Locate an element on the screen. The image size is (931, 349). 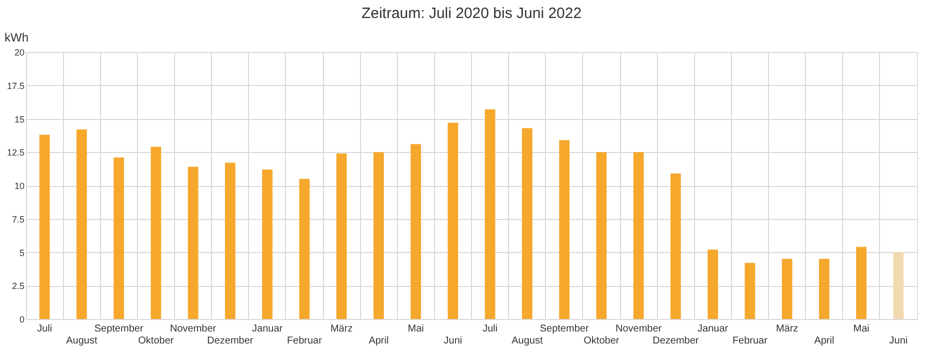
y-tick-label: 0 is located at coordinates (21, 319).